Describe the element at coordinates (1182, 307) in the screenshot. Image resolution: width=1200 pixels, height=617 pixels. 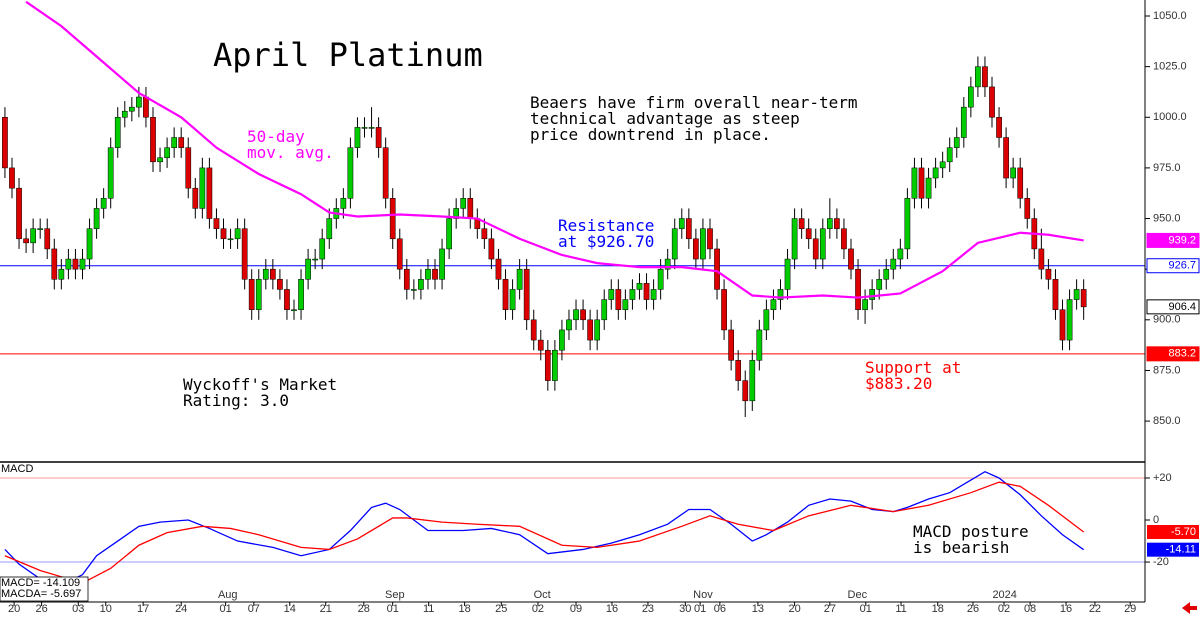
I see `value-box-label: 906.4` at that location.